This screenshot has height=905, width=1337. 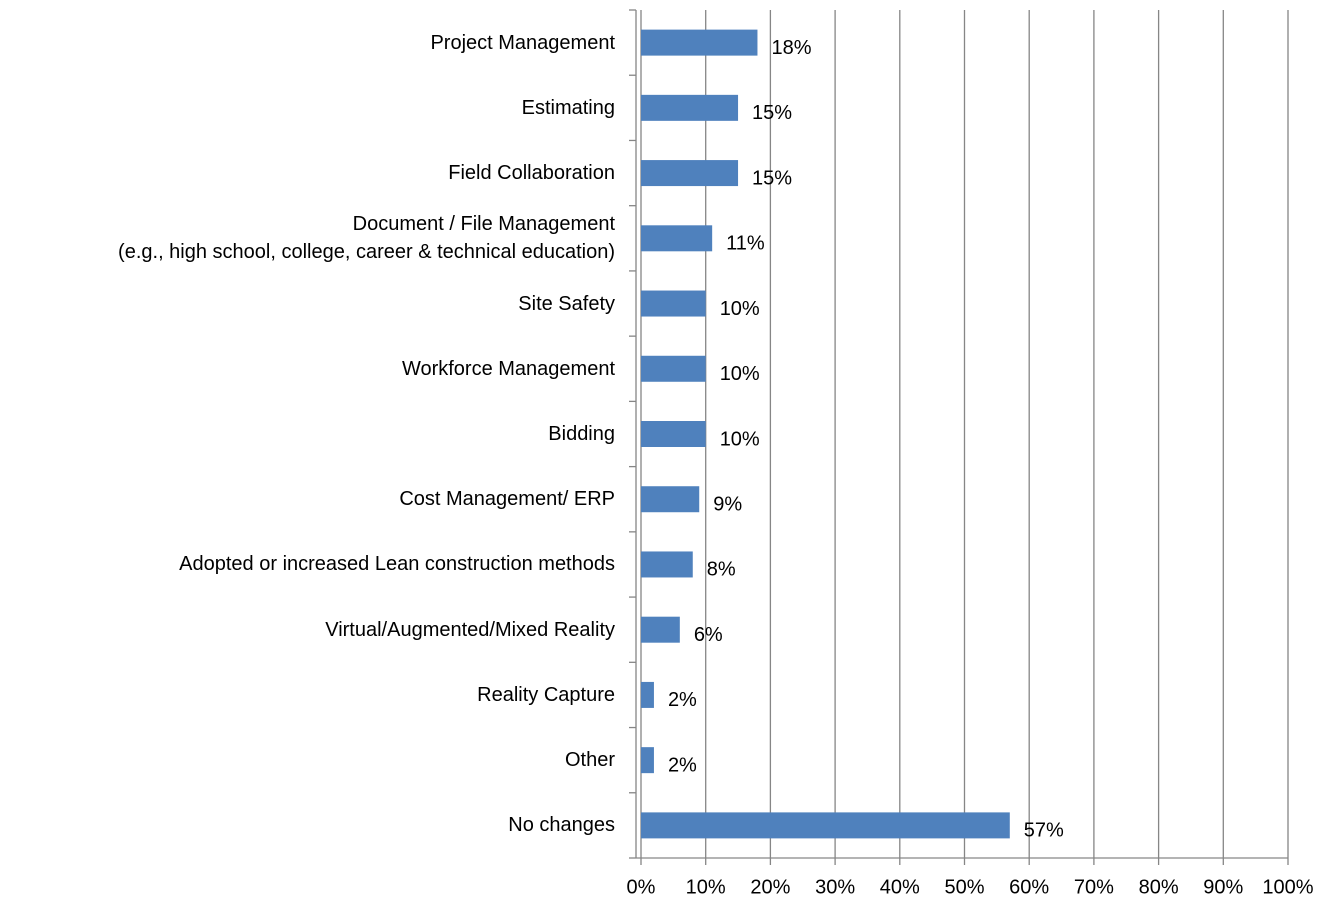 I want to click on x-tick-label: 100%, so click(x=1287, y=887).